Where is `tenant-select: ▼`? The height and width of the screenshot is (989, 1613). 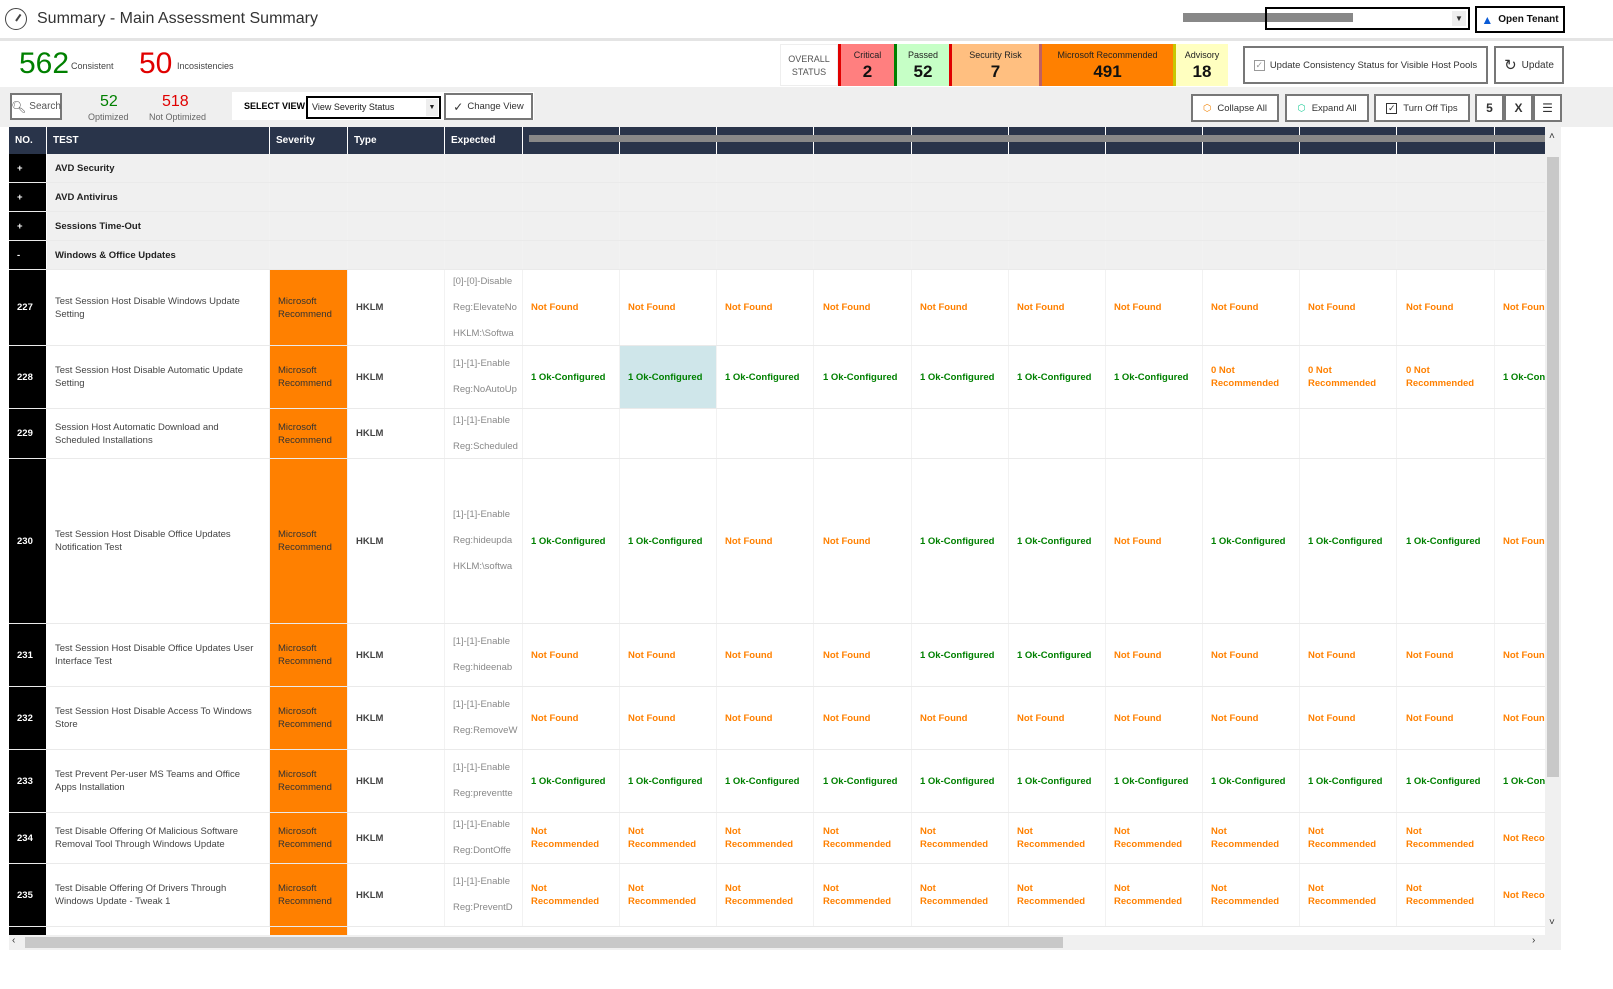 tenant-select: ▼ is located at coordinates (1367, 18).